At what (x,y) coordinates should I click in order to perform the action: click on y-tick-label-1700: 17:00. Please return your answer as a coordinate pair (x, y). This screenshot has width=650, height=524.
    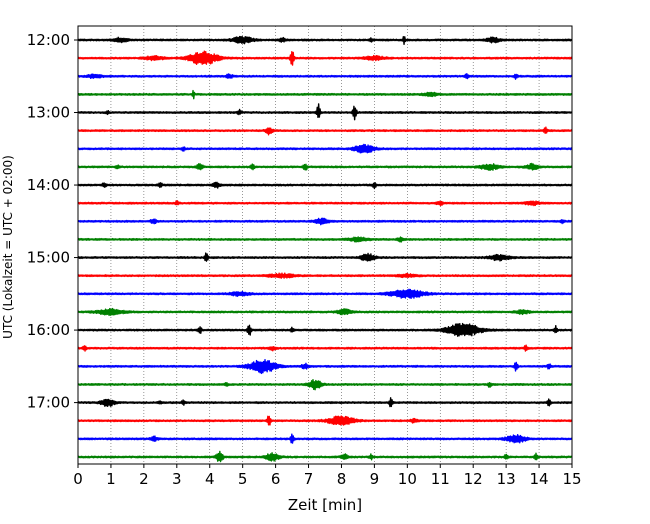
    Looking at the image, I should click on (48, 403).